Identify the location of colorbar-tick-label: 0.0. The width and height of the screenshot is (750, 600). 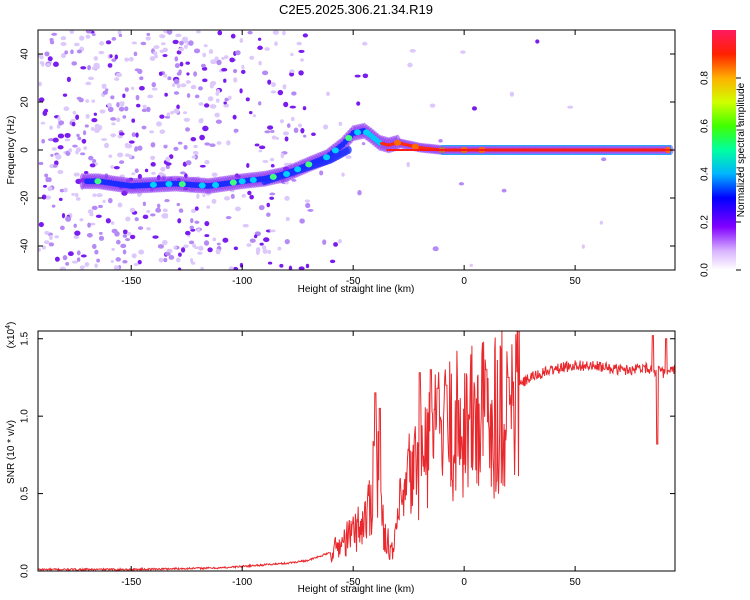
(705, 270).